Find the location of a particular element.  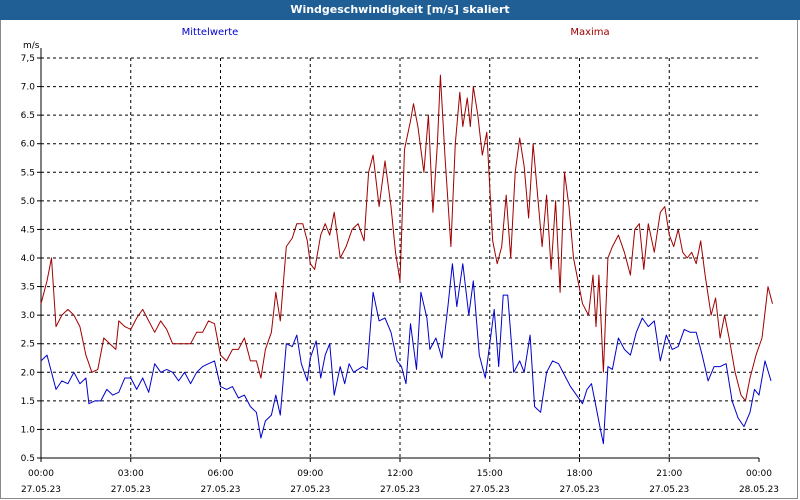

x-tick-label-time: 12:00 is located at coordinates (400, 474).